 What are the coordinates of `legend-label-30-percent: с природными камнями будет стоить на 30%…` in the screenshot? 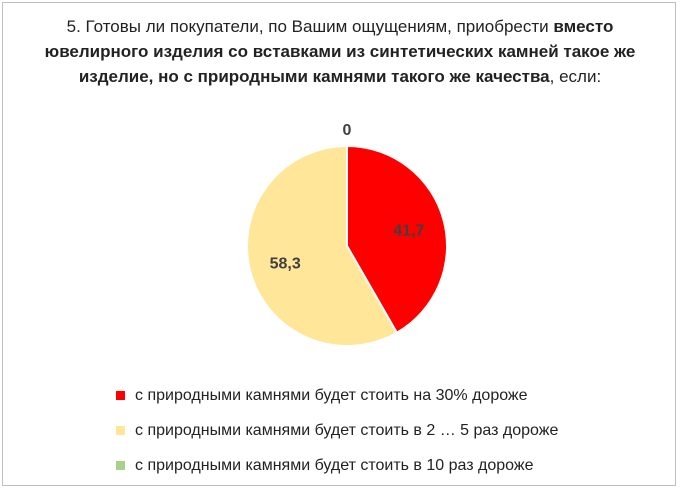 It's located at (331, 395).